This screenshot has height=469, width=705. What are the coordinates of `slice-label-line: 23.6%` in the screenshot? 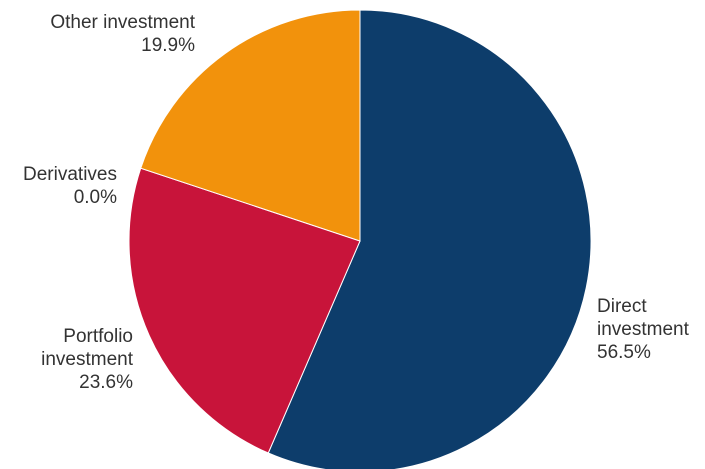 It's located at (106, 382).